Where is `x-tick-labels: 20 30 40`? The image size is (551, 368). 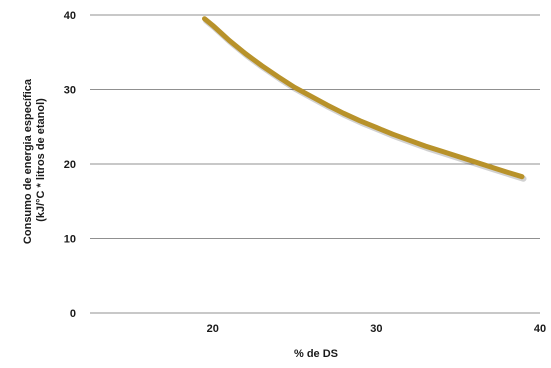
x-tick-labels: 20 30 40 is located at coordinates (377, 329).